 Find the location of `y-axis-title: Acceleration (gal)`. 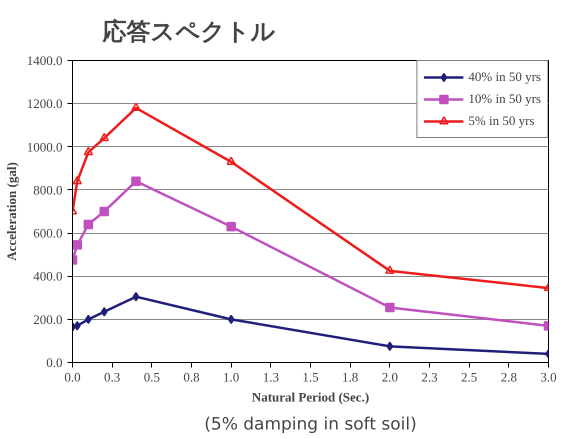

y-axis-title: Acceleration (gal) is located at coordinates (11, 211).